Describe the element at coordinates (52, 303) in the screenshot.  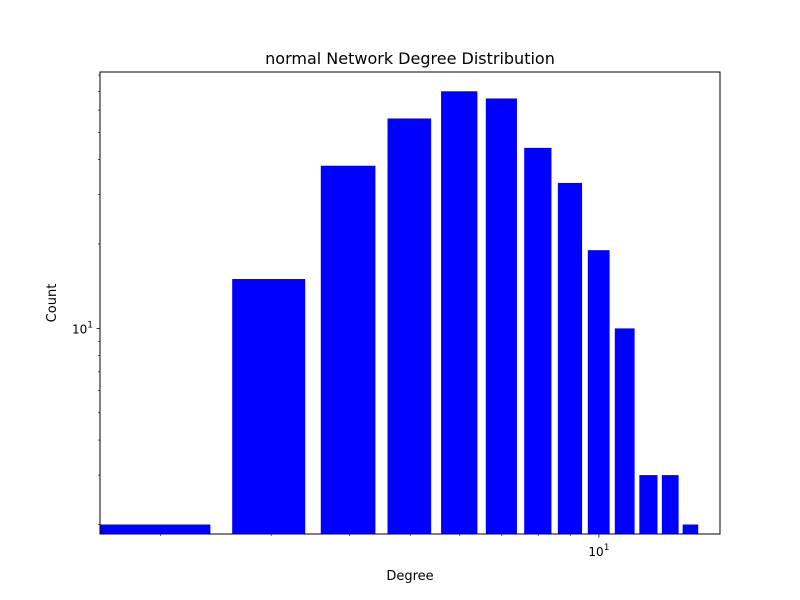
I see `y-axis-label: Count` at that location.